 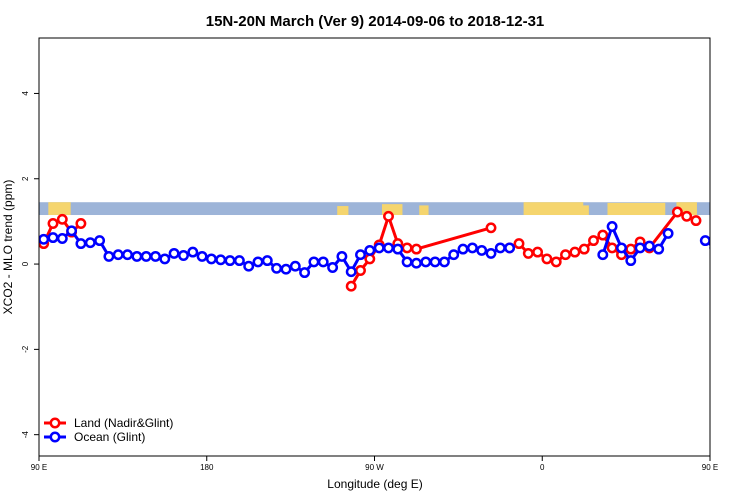 I want to click on legend-marker-land, so click(x=55, y=423).